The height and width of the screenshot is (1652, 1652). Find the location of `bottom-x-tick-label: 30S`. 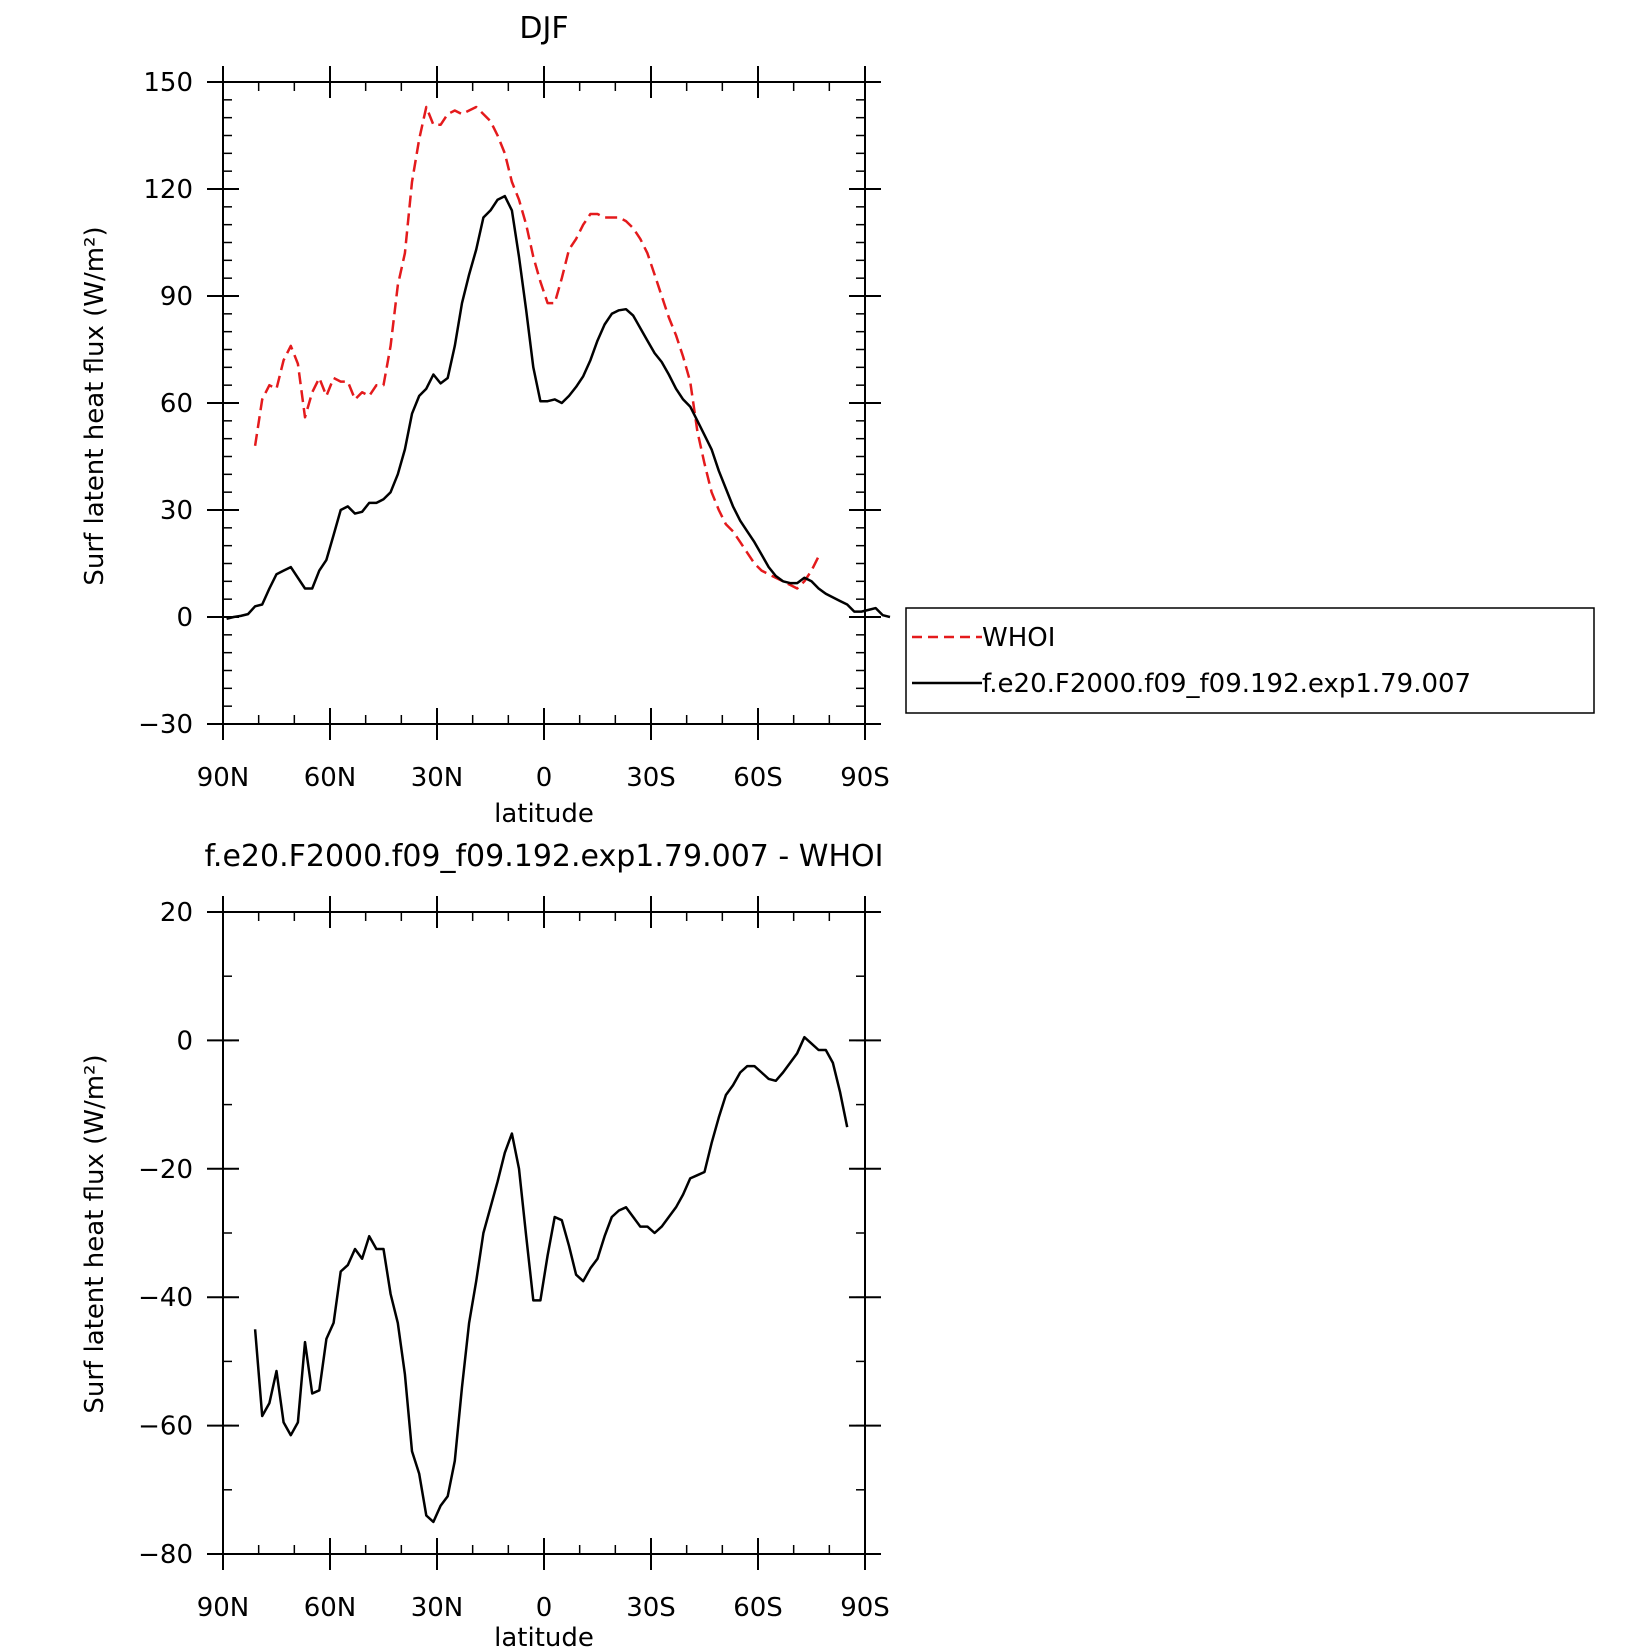

bottom-x-tick-label: 30S is located at coordinates (651, 1608).